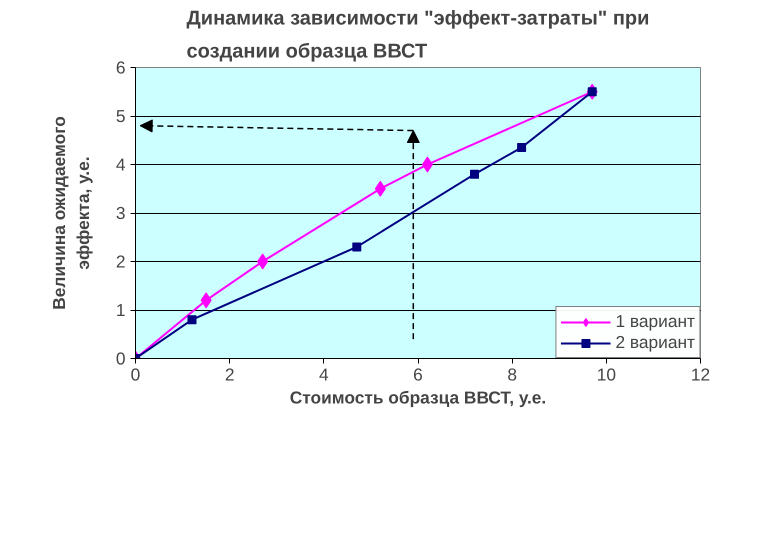 This screenshot has width=763, height=548. What do you see at coordinates (418, 35) in the screenshot?
I see `chart-title: Динамика зависимости "эффект-затраты" при создании образца ВВСТ` at bounding box center [418, 35].